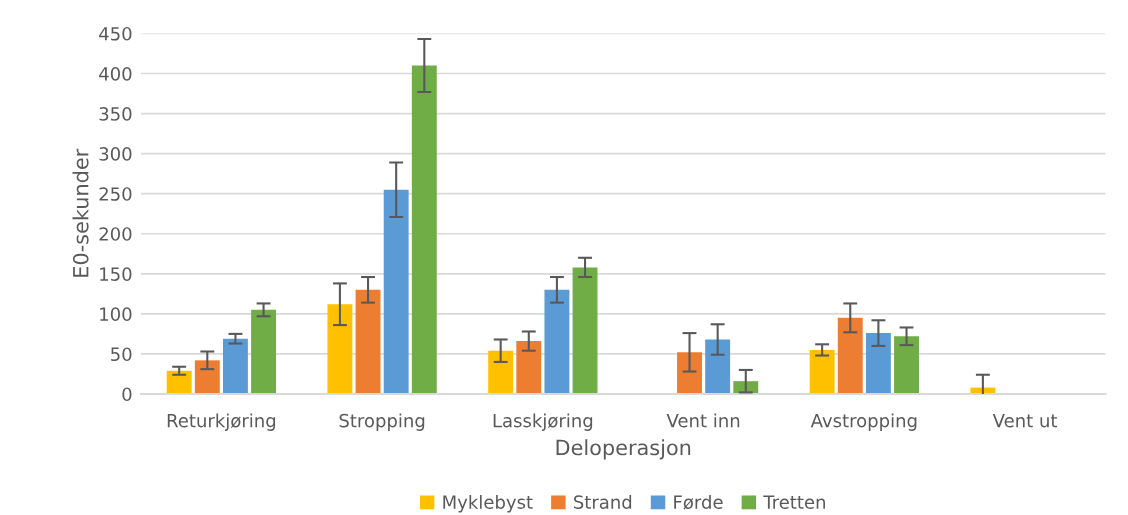  What do you see at coordinates (698, 502) in the screenshot?
I see `legend-label: Førde` at bounding box center [698, 502].